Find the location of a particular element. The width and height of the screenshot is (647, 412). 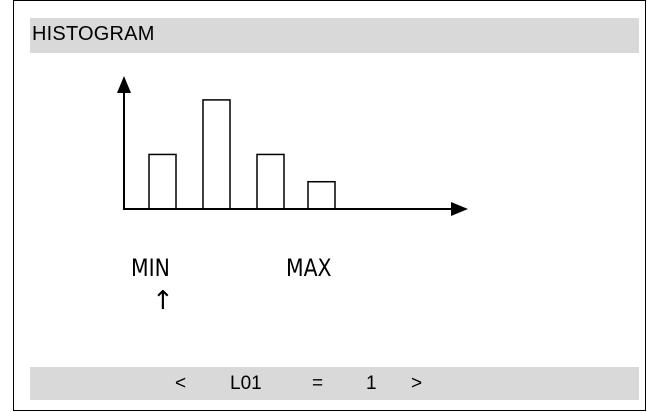

equals-sign: = is located at coordinates (318, 383).